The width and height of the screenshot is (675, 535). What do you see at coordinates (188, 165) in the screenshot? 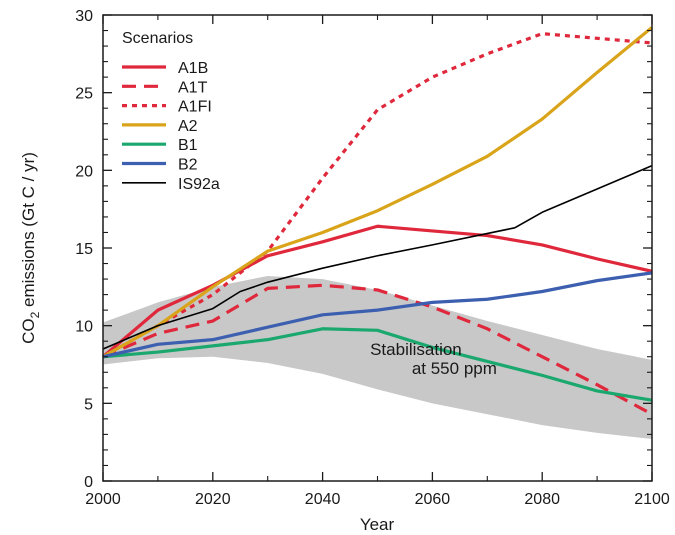
I see `legend-label-b2: B2` at bounding box center [188, 165].